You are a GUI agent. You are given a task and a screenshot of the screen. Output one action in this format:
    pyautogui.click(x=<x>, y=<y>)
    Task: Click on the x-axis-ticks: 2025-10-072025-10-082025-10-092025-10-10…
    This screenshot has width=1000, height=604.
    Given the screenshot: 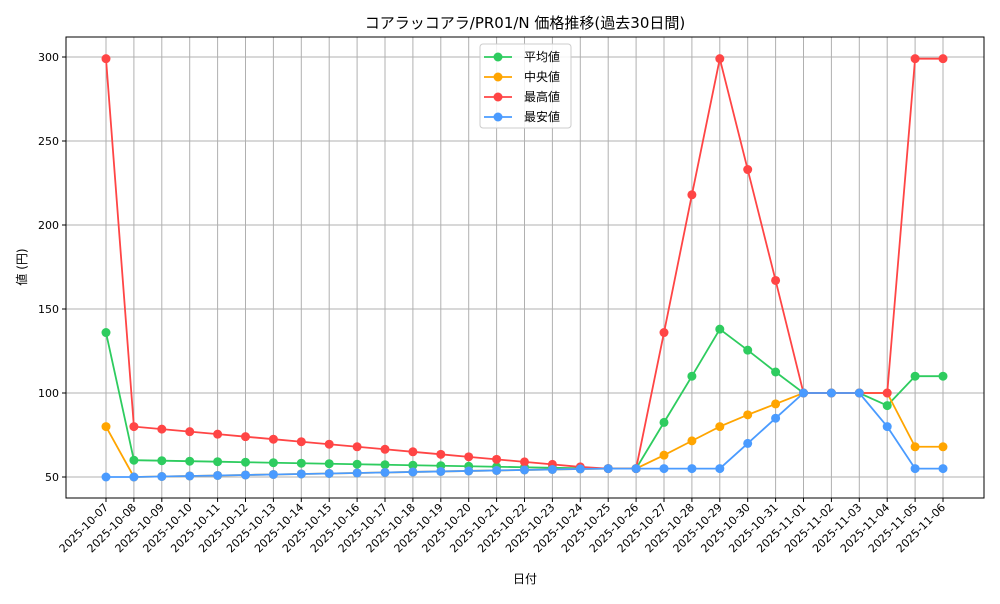 What is the action you would take?
    pyautogui.click(x=502, y=526)
    